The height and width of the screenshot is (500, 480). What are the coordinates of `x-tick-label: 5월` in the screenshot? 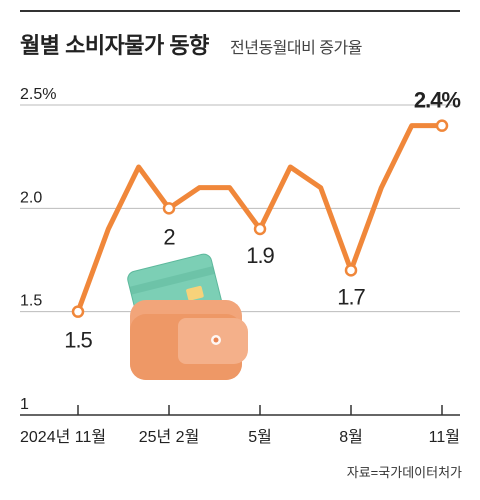 It's located at (260, 437).